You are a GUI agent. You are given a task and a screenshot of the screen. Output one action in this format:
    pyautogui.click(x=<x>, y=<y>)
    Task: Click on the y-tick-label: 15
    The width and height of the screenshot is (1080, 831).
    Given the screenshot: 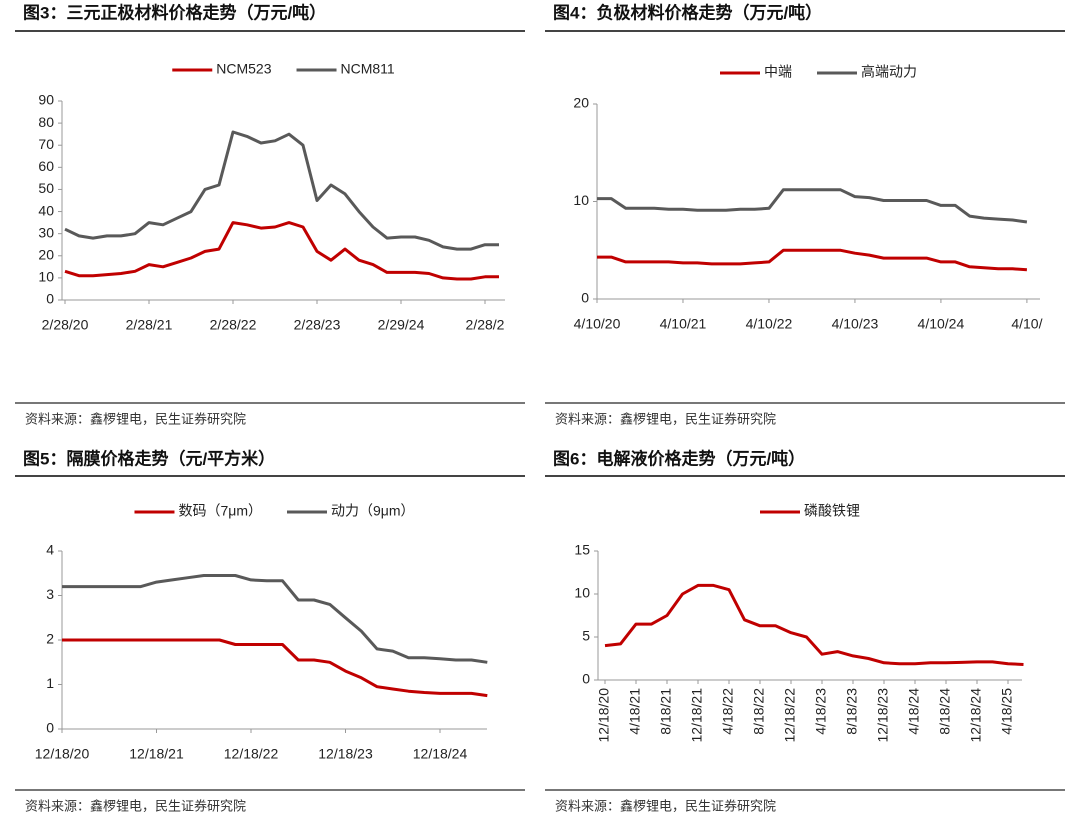 What is the action you would take?
    pyautogui.click(x=582, y=550)
    